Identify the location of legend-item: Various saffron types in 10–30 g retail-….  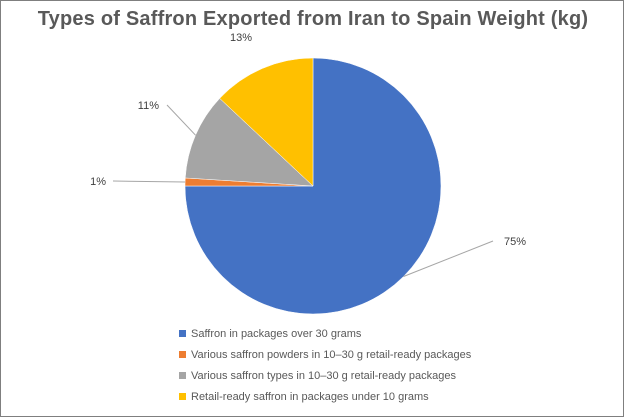
(389, 375).